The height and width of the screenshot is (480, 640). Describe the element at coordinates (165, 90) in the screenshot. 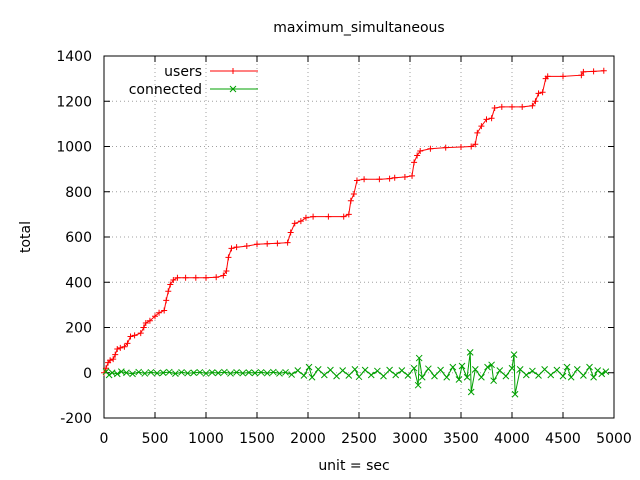

I see `legend-label-connected: connected` at that location.